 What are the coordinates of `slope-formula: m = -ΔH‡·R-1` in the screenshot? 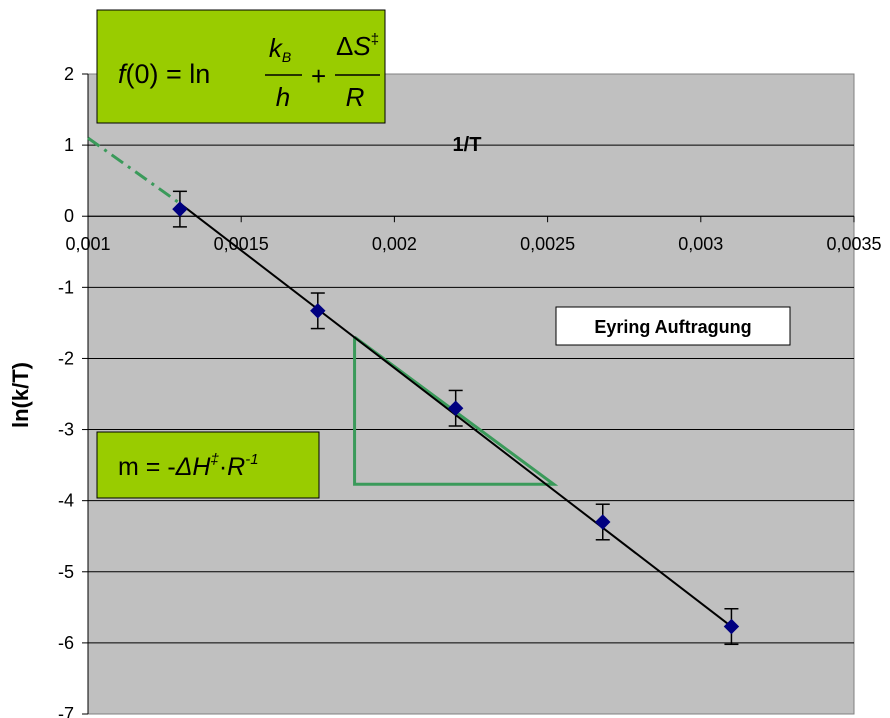 It's located at (188, 466).